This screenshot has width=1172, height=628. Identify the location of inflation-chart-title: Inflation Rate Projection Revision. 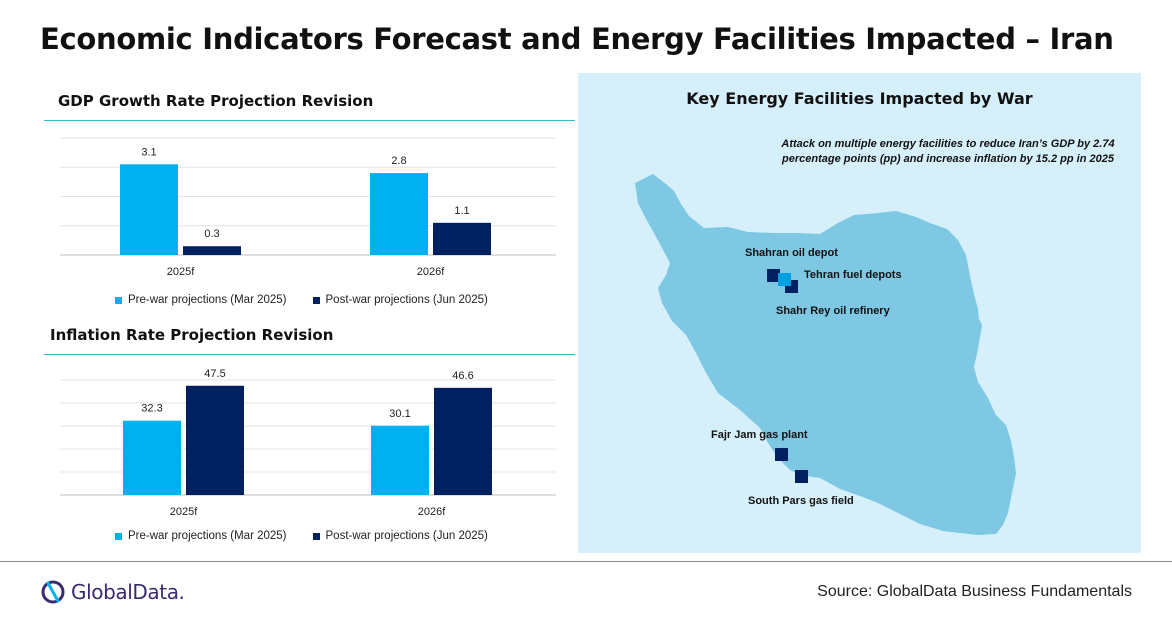
(192, 335).